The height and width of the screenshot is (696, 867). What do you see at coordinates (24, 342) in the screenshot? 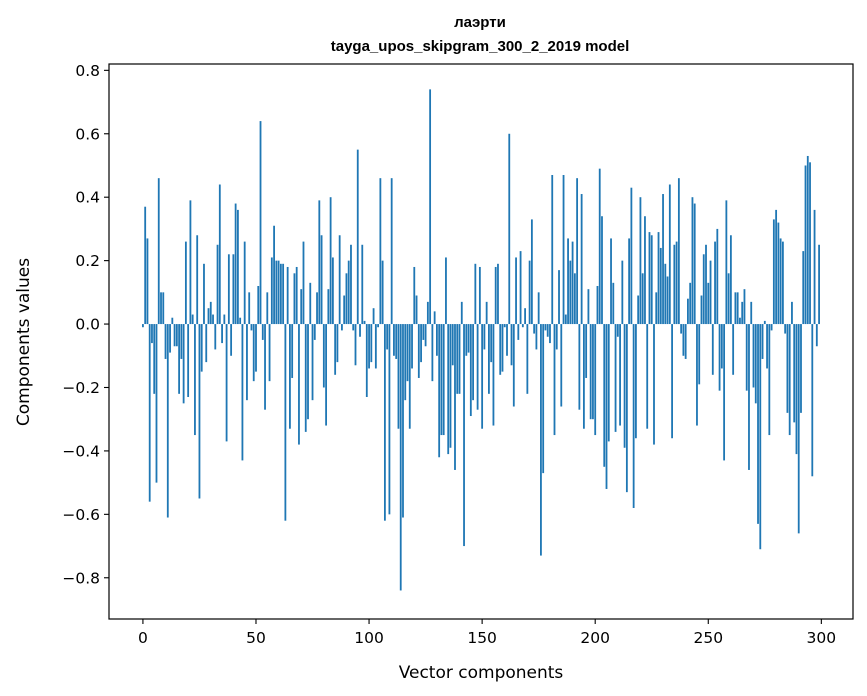
I see `y-axis-label: Components values` at bounding box center [24, 342].